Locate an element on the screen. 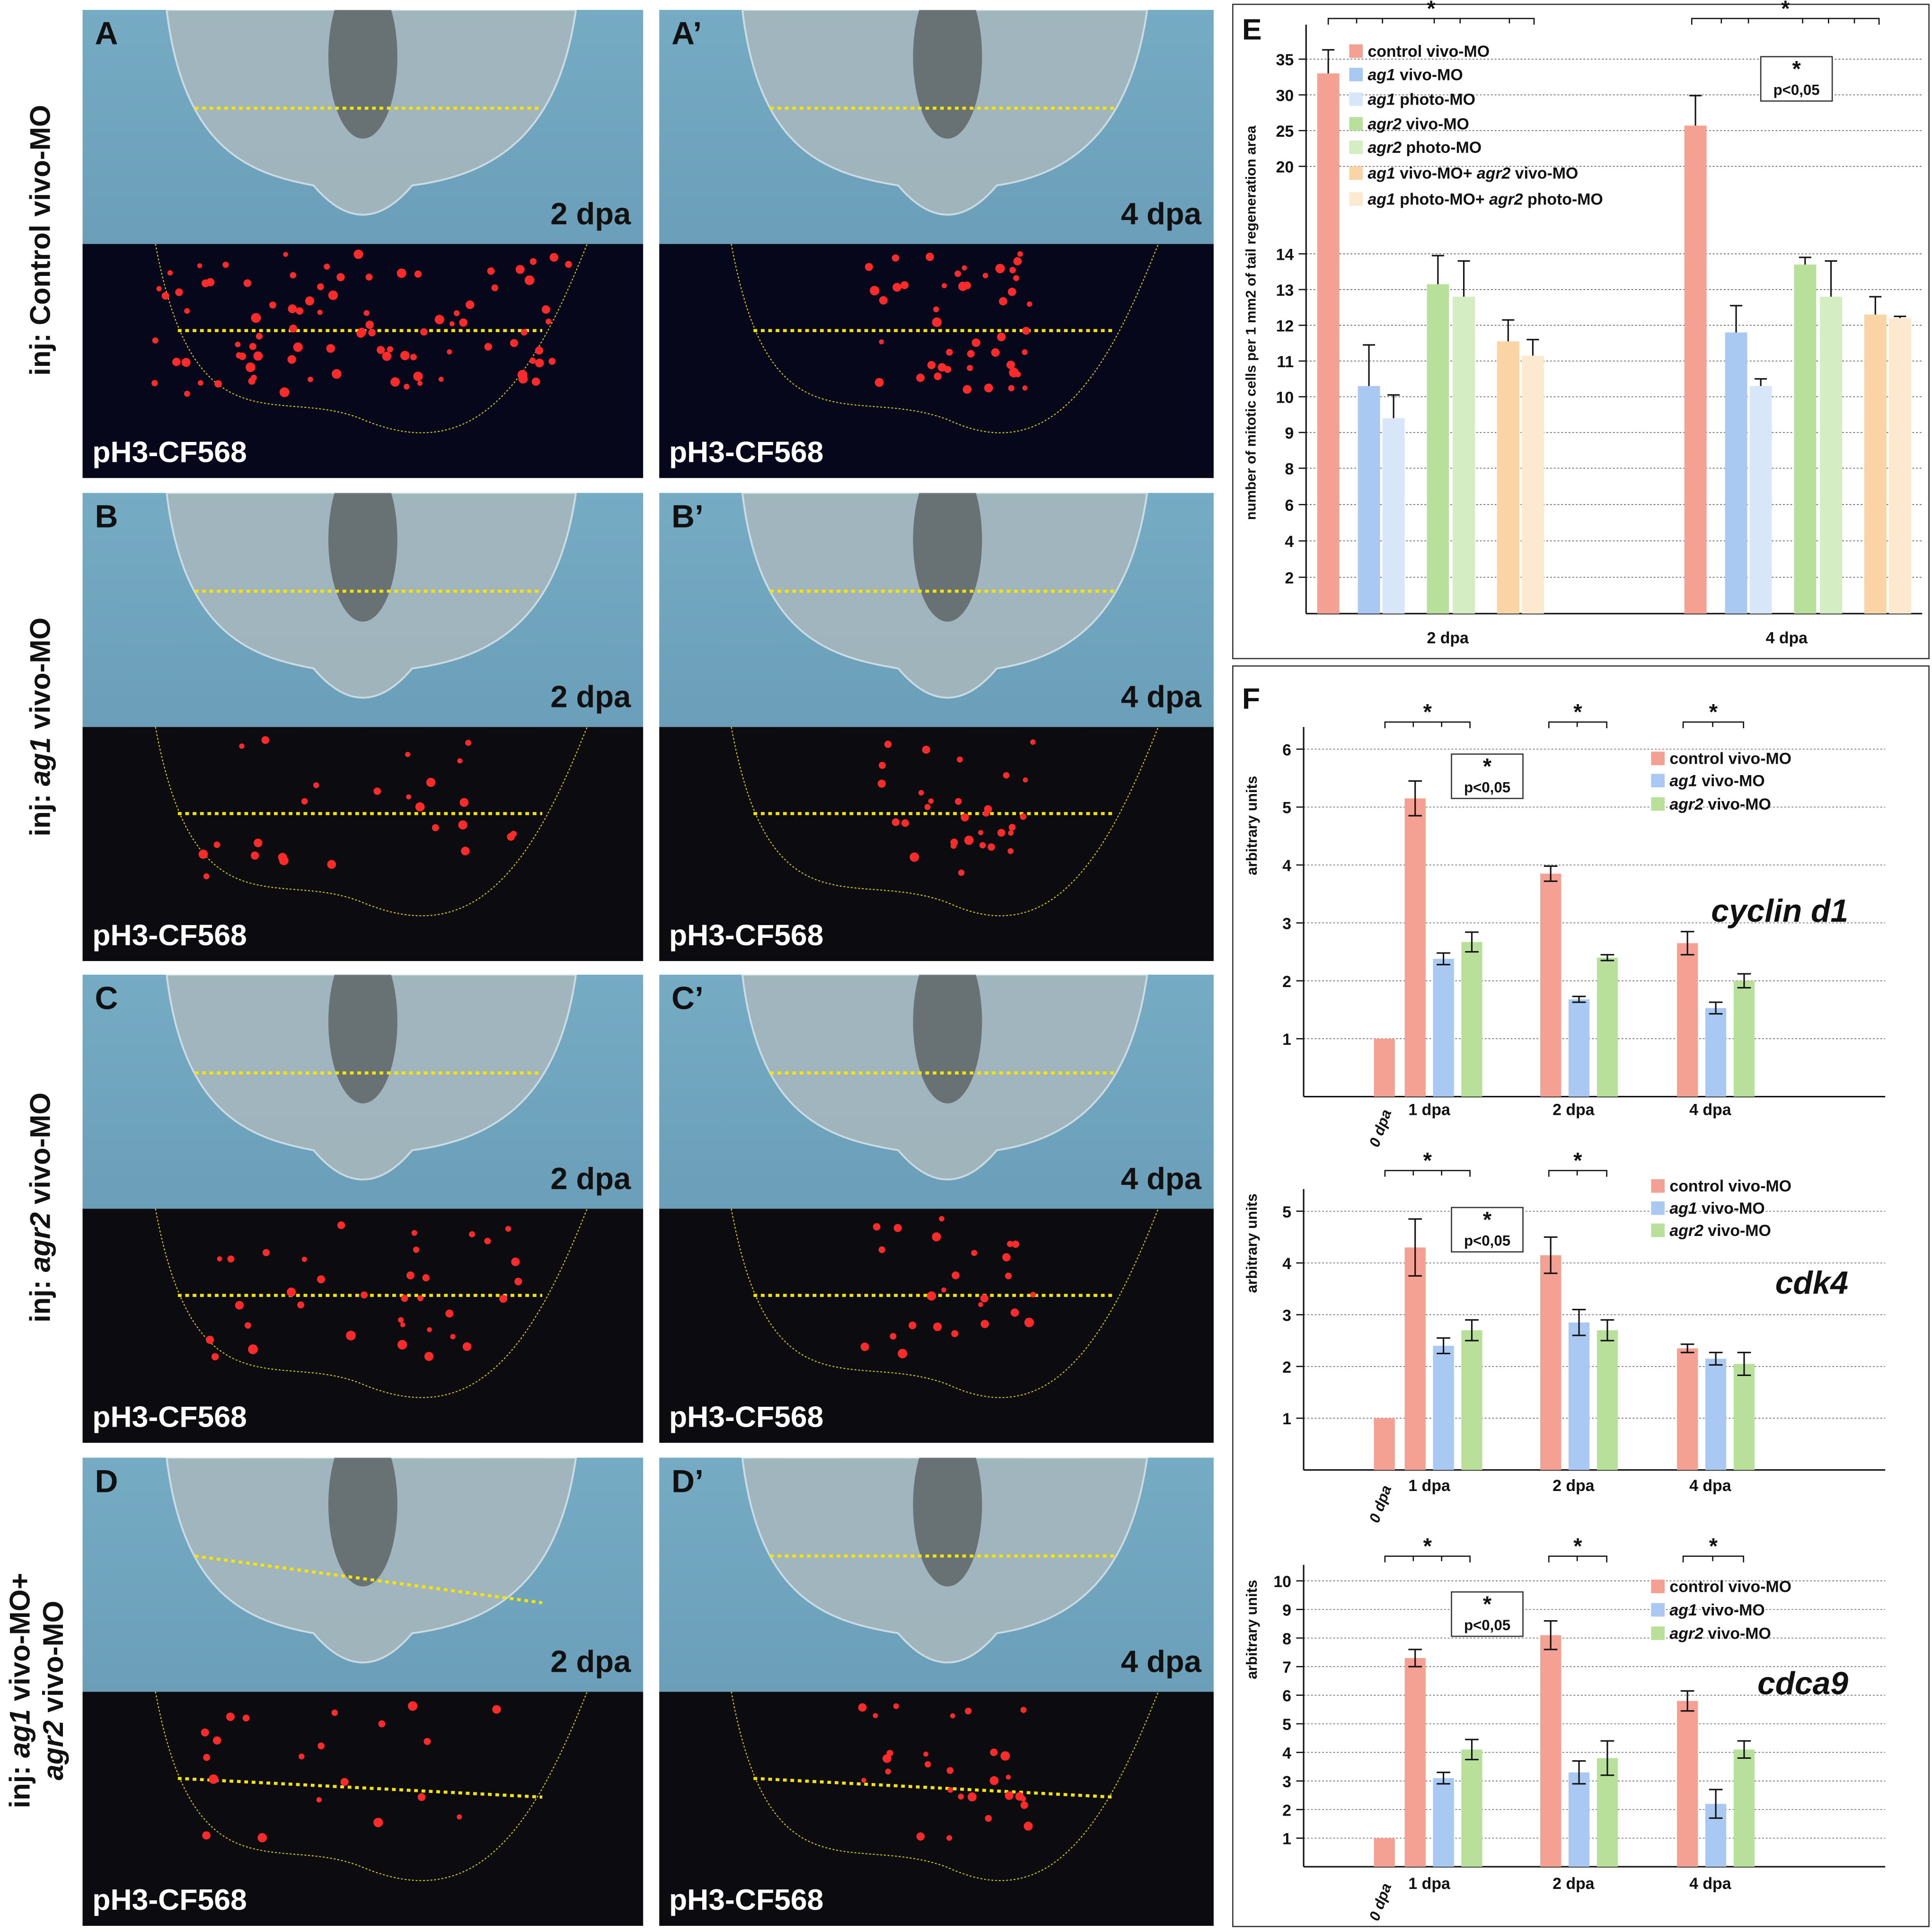  x-tick-label: 0 dpa is located at coordinates (1380, 1504).